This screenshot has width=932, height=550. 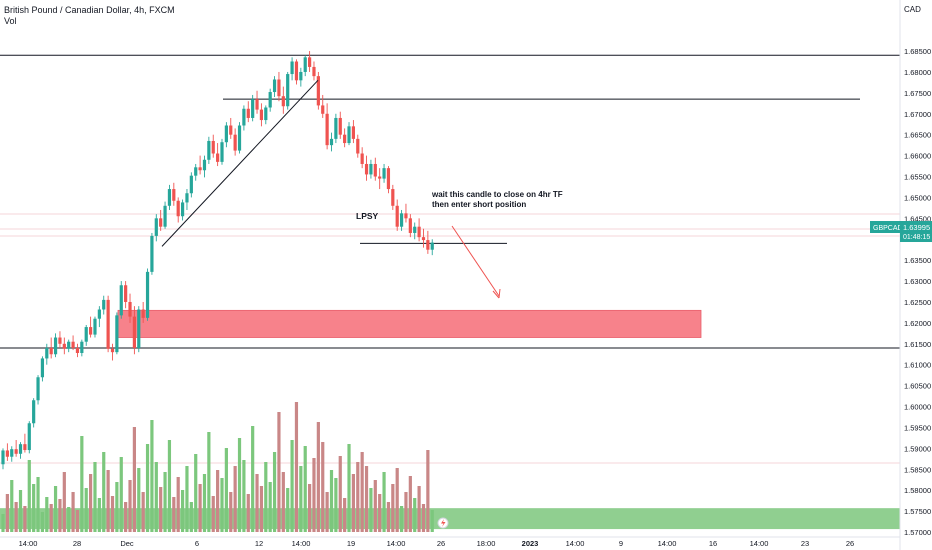 I want to click on x-tick-label: 12, so click(x=259, y=543).